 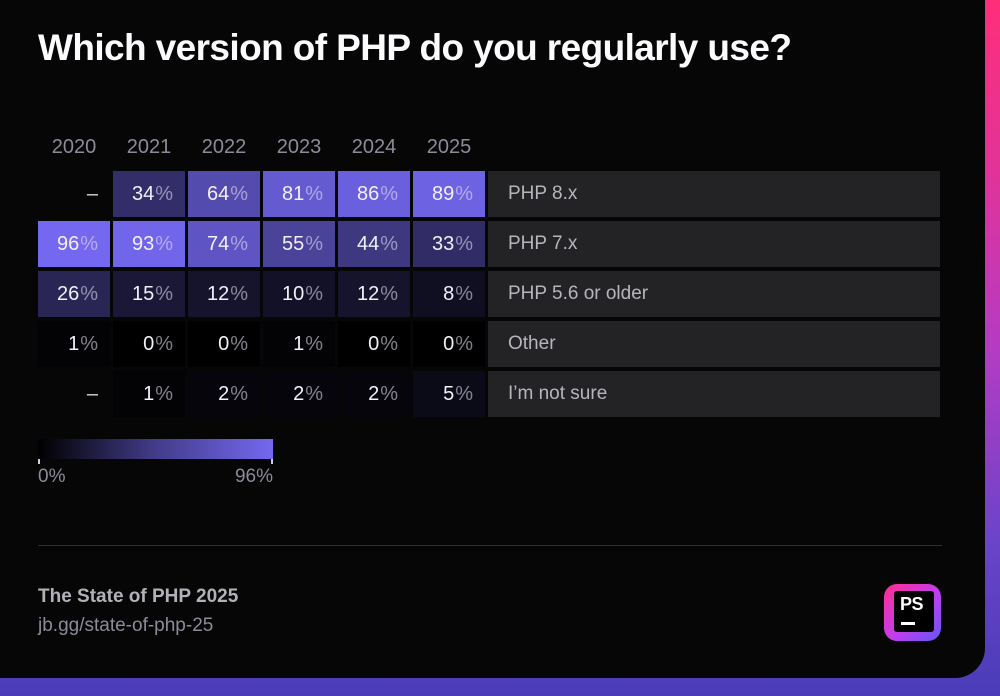 I want to click on heatmap-cell: 89%, so click(x=449, y=194).